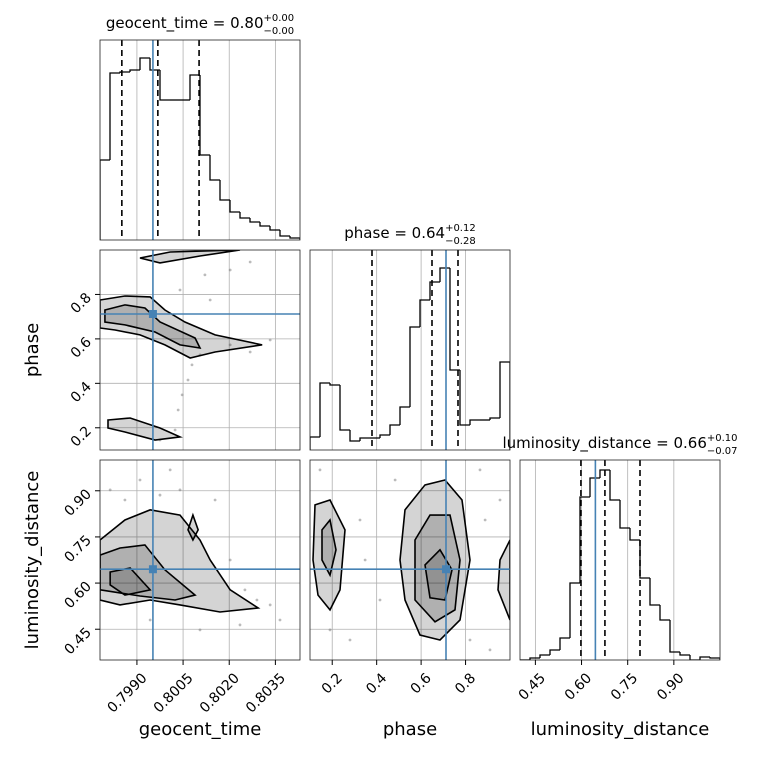  What do you see at coordinates (620, 729) in the screenshot?
I see `x-axis-label: luminosity_distance` at bounding box center [620, 729].